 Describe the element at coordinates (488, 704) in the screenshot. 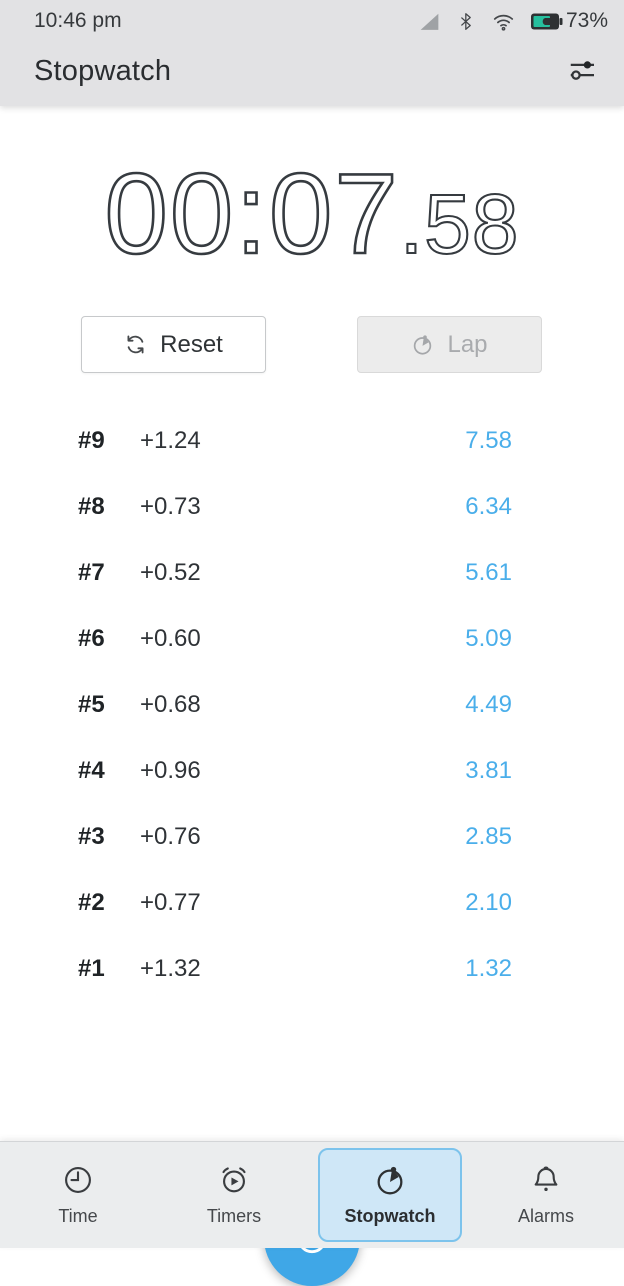

I see `lap-total-time: 4.49` at that location.